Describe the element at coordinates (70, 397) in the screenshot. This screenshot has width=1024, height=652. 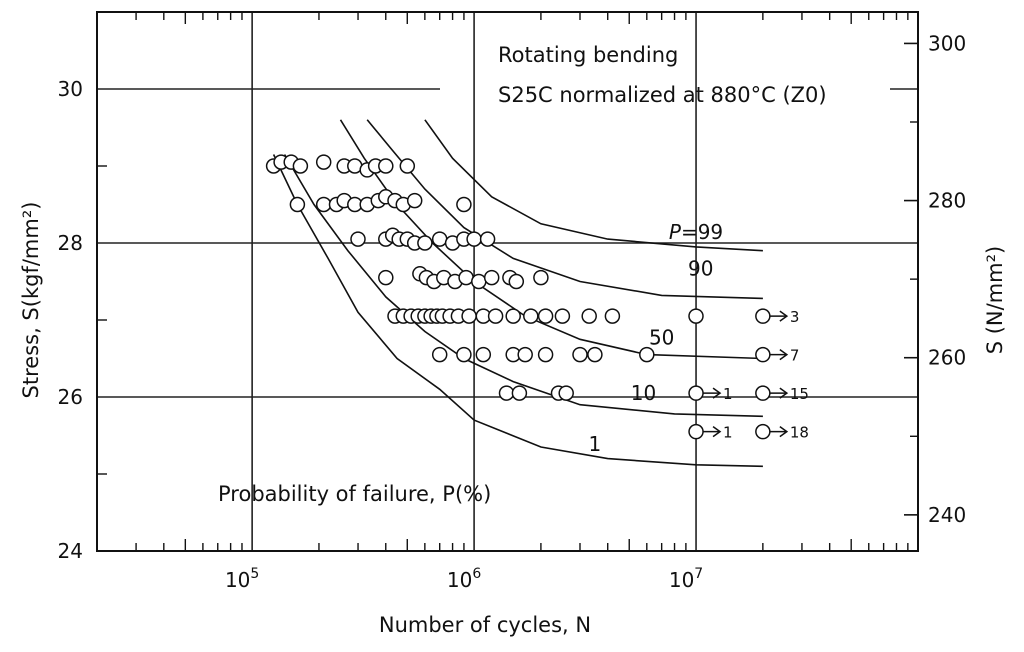
I see `y-tick-label: 26` at that location.